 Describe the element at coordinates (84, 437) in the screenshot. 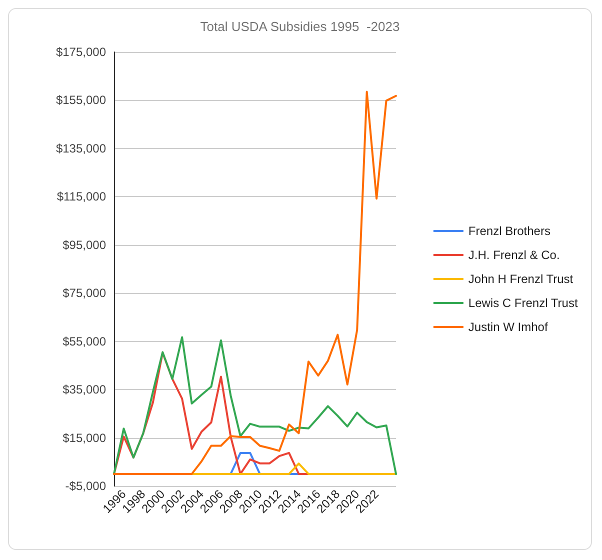

I see `y-tick-label: $15,000` at that location.